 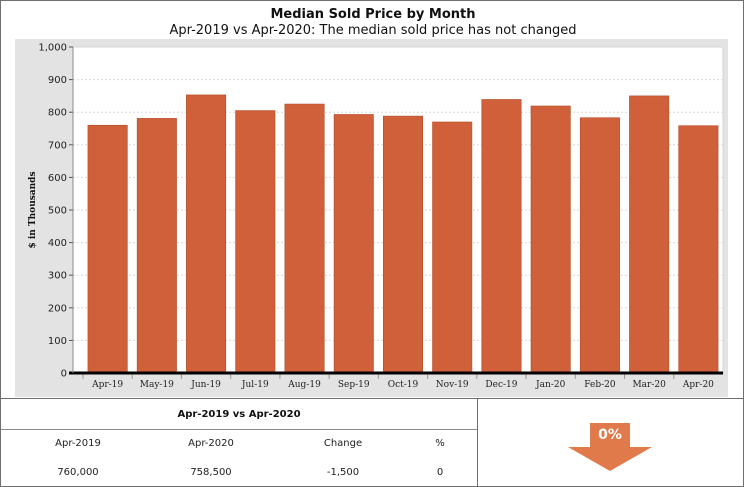 What do you see at coordinates (78, 472) in the screenshot?
I see `value-apr-2019: 760,000` at bounding box center [78, 472].